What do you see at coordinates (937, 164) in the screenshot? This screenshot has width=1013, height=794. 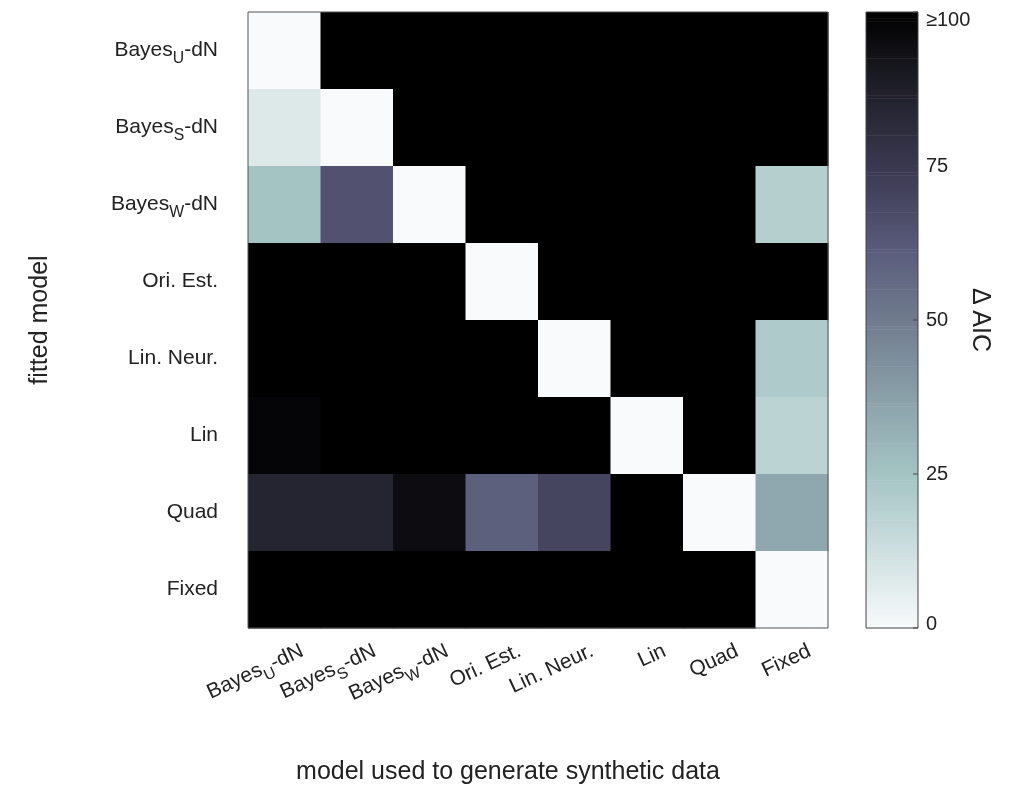 I see `color-bar-label: 75` at bounding box center [937, 164].